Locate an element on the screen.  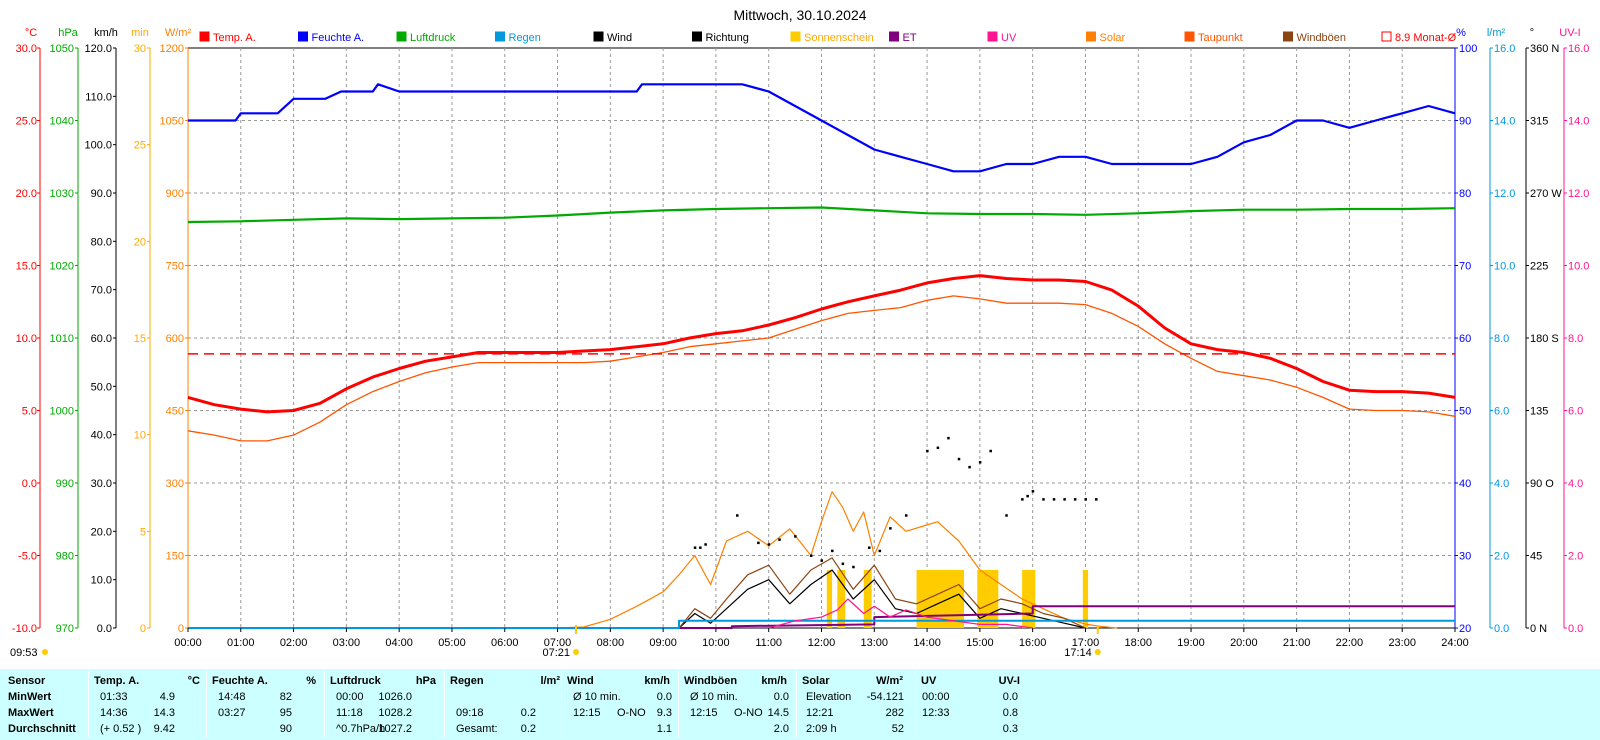
axis-tick-label-humidity: 60 is located at coordinates (1465, 339).